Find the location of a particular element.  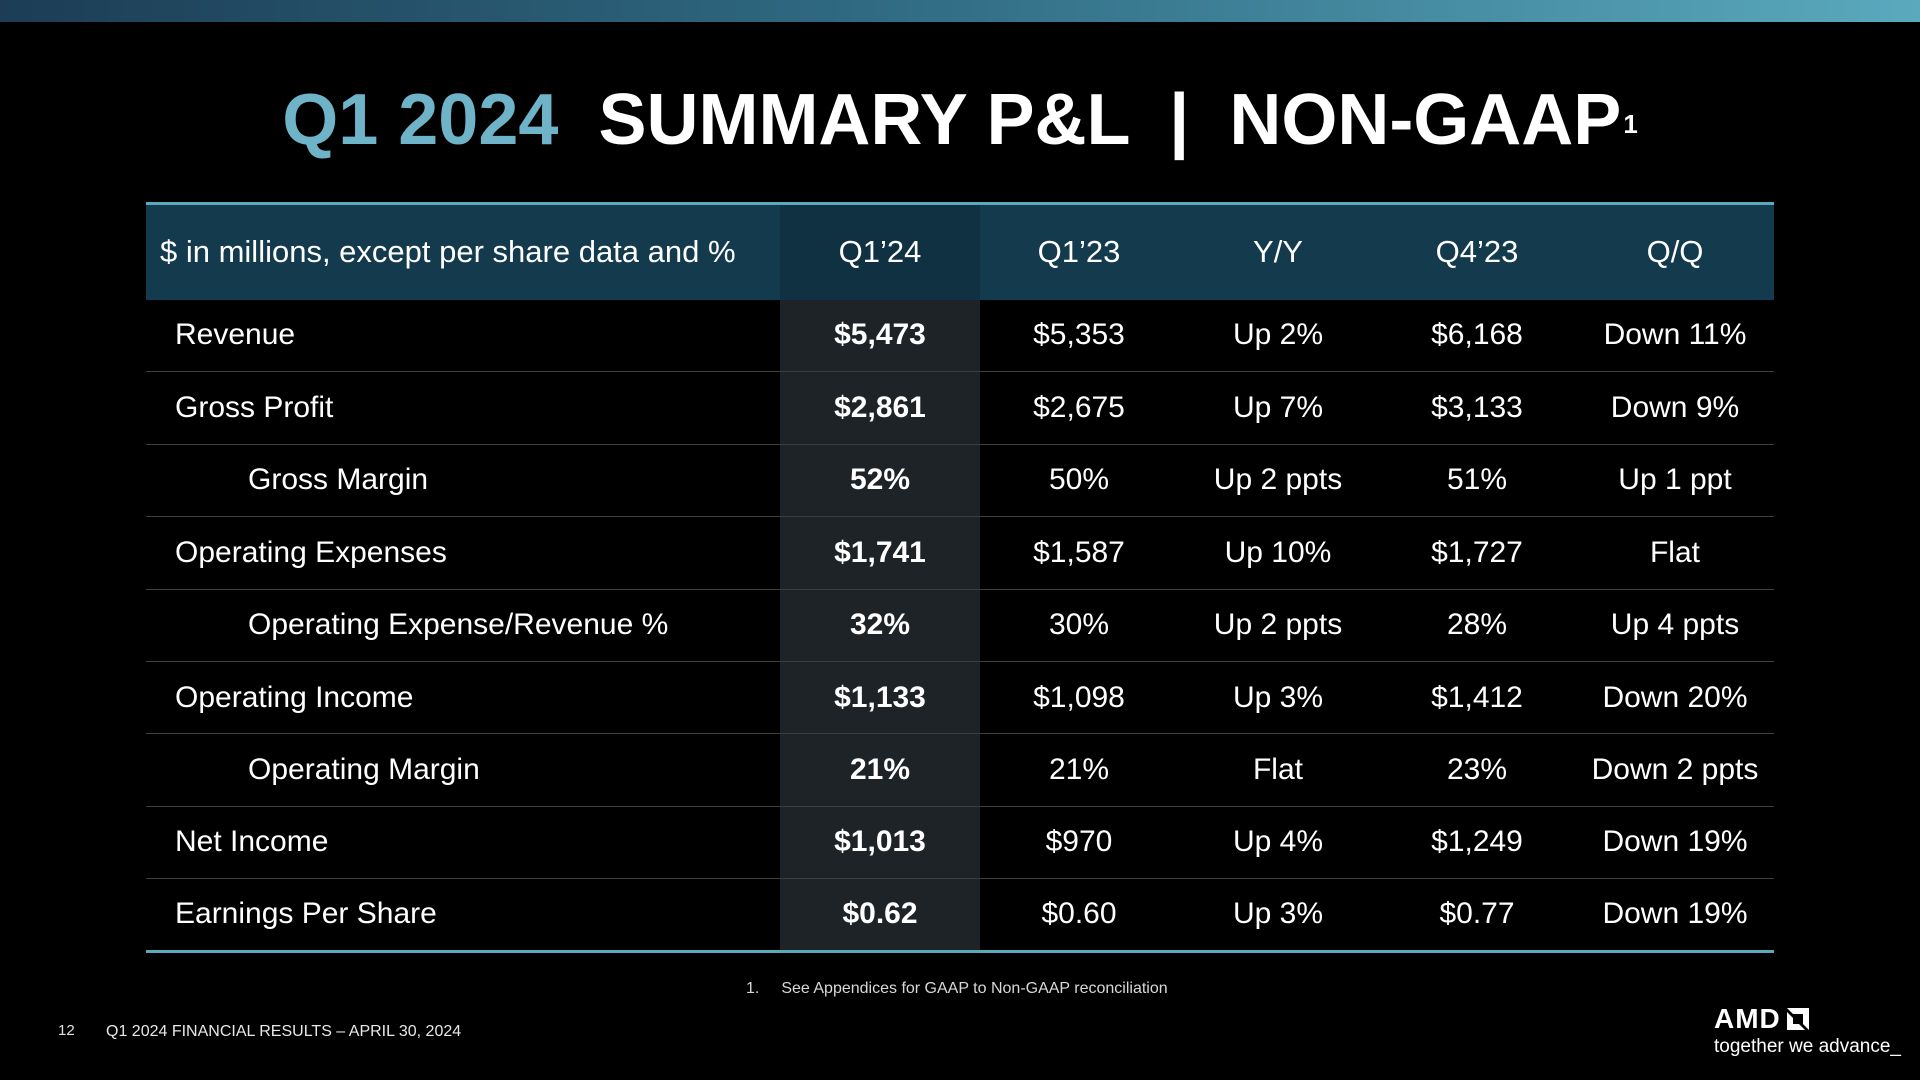

cell-qq: Down 2 ppts is located at coordinates (1675, 770).